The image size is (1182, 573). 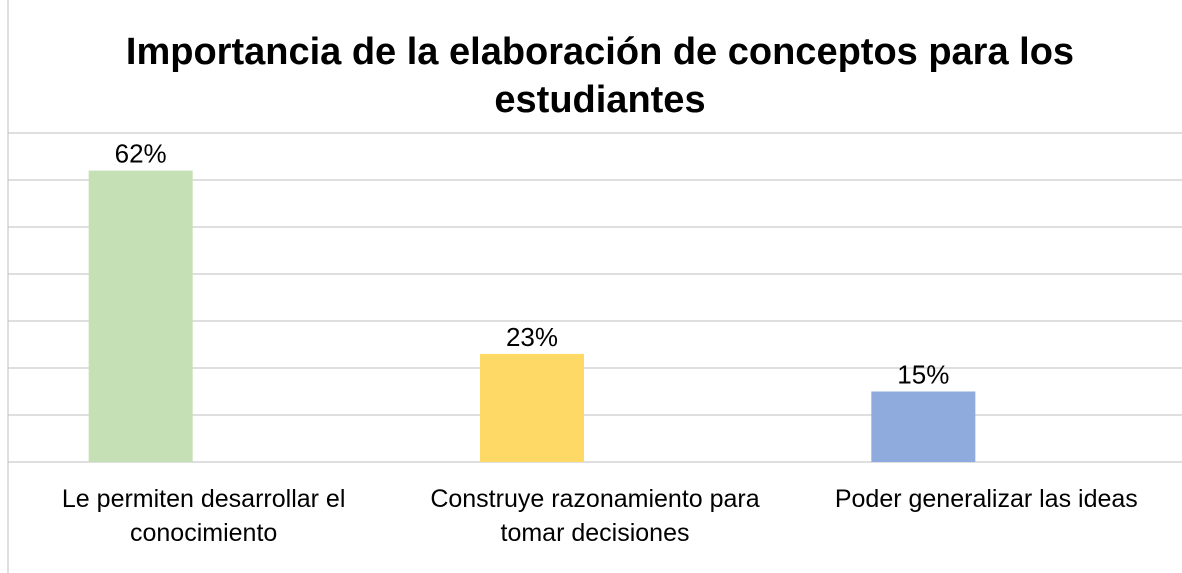 I want to click on data-label: 62%, so click(x=141, y=154).